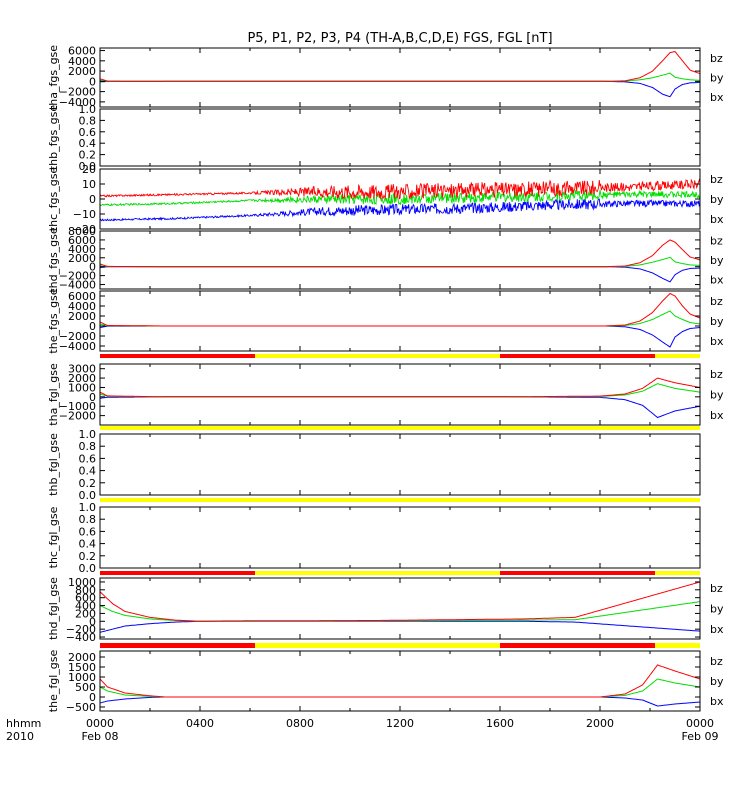  What do you see at coordinates (374, 465) in the screenshot?
I see `panel-thb_fgl_gse: 1.00.80.60.40.20.0 thb_fgl_gse` at bounding box center [374, 465].